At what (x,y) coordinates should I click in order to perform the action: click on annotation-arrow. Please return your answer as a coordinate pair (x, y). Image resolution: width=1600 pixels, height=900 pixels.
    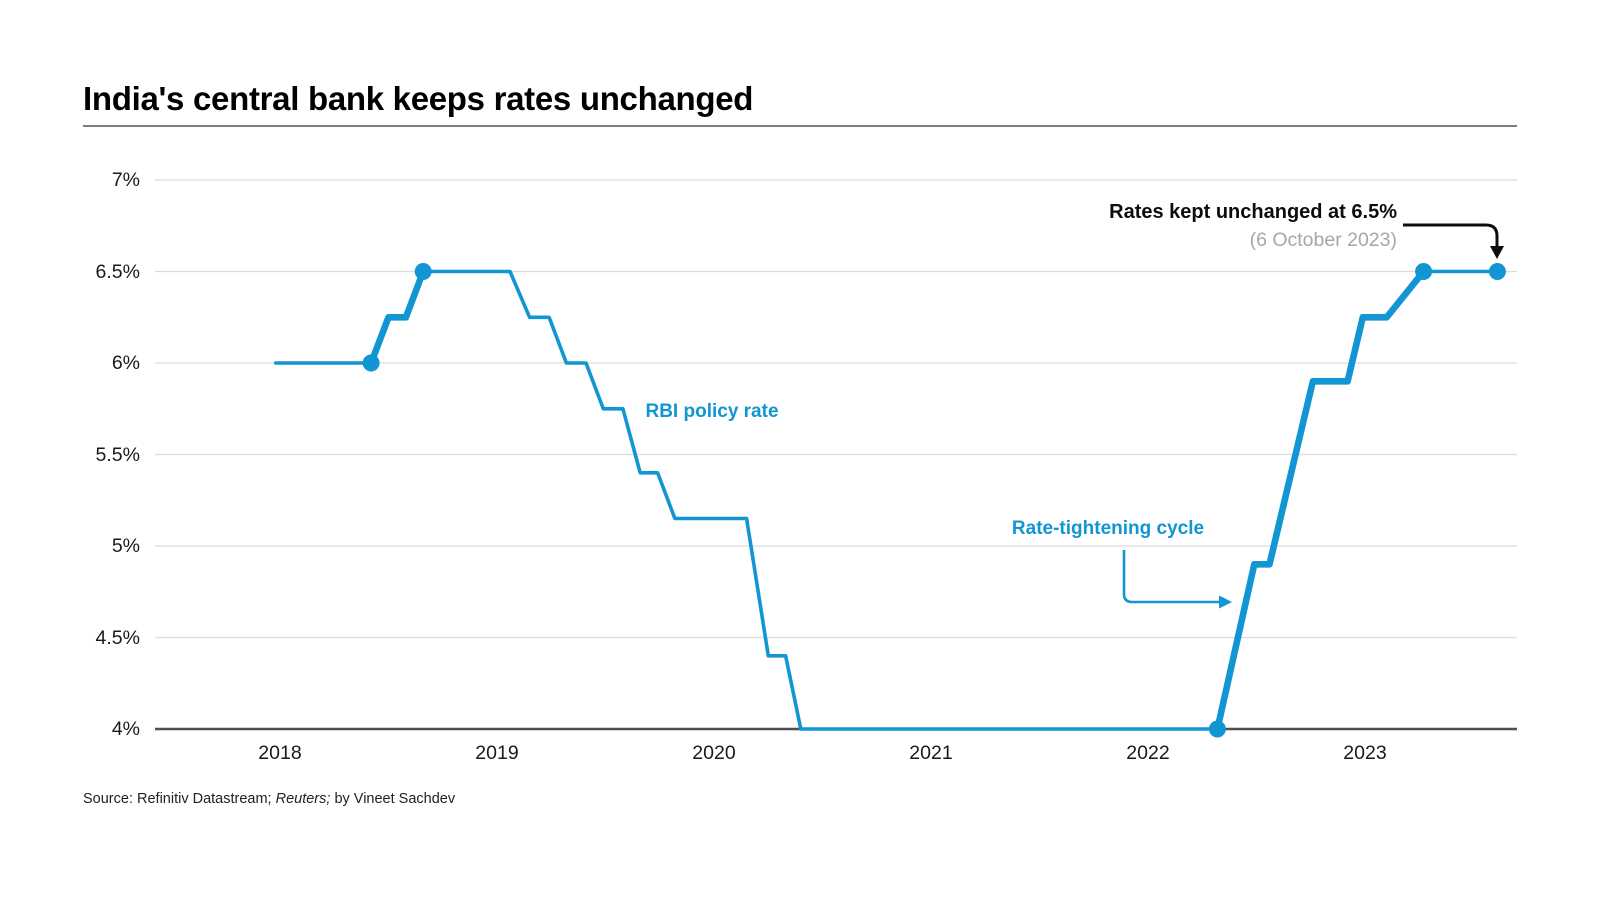
    Looking at the image, I should click on (1453, 241).